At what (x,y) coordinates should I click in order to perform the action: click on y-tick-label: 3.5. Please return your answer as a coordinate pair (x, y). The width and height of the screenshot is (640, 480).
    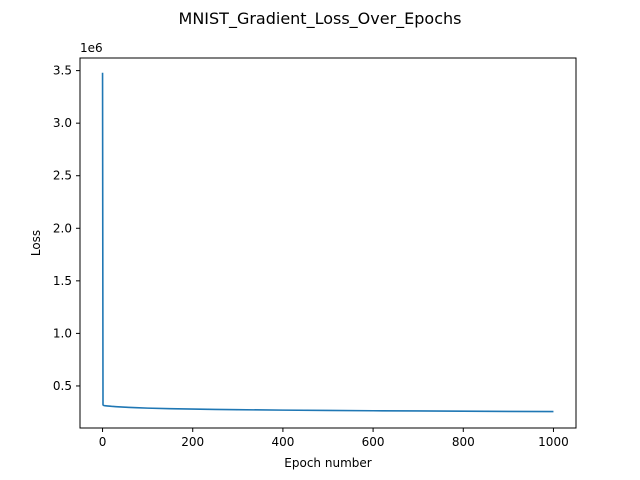
    Looking at the image, I should click on (62, 71).